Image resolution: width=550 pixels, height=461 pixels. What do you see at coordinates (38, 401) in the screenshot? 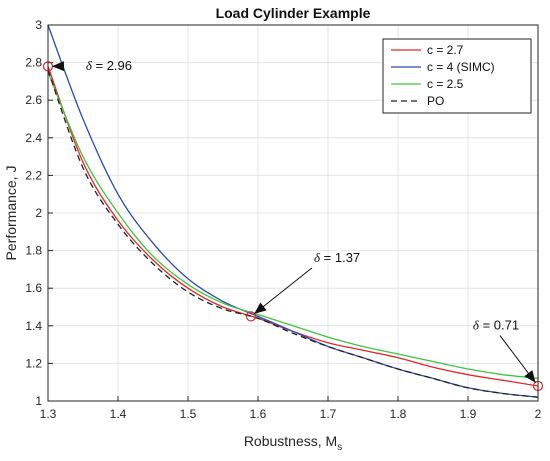
I see `y-tick-label: 1` at bounding box center [38, 401].